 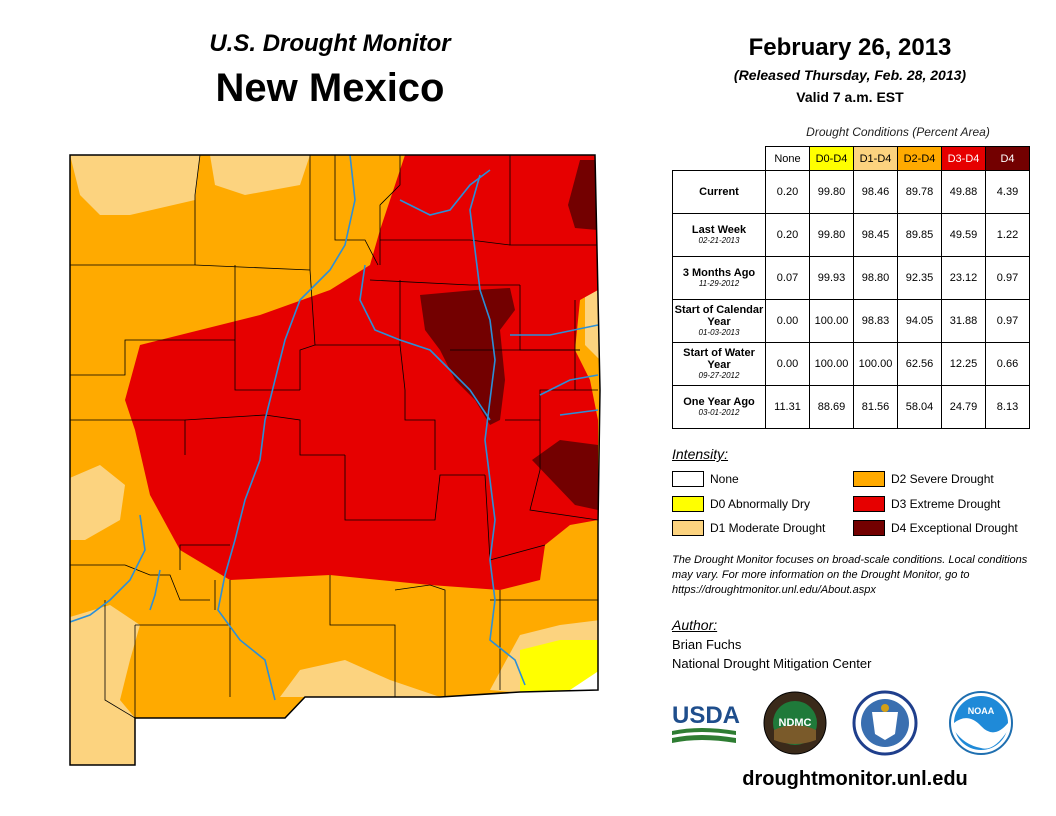 I want to click on d1-area-west, so click(x=97, y=502).